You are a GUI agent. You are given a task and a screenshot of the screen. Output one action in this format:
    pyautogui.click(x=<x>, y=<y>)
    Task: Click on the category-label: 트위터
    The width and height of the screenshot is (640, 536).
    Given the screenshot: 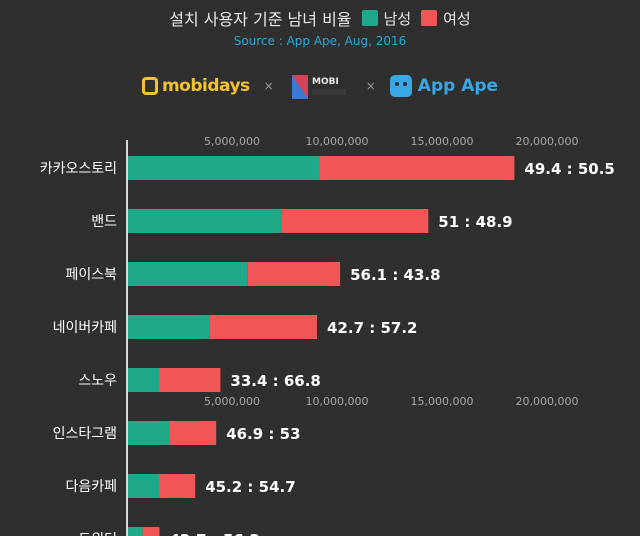 What is the action you would take?
    pyautogui.click(x=97, y=534)
    